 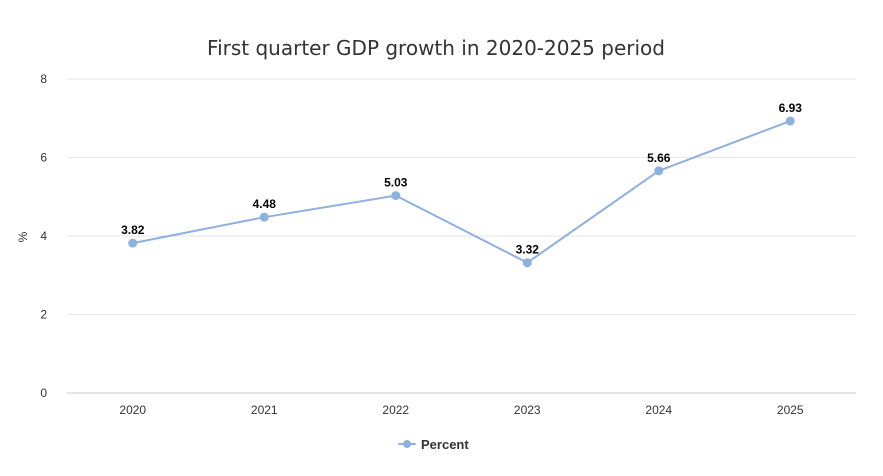 I want to click on y-tick-label: 0, so click(x=43, y=393).